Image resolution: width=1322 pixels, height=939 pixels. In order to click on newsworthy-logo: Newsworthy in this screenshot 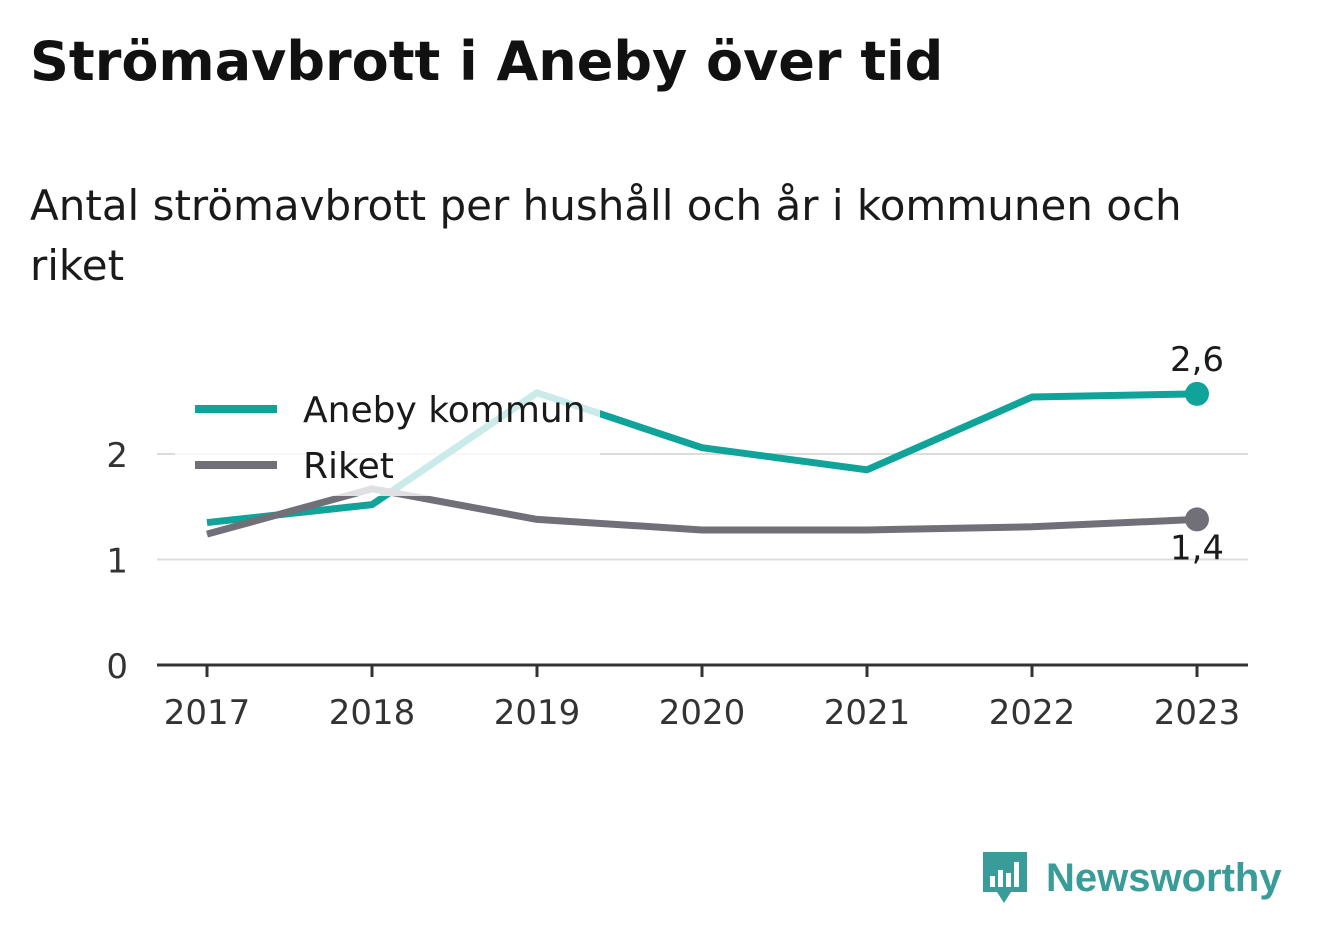, I will do `click(1131, 878)`.